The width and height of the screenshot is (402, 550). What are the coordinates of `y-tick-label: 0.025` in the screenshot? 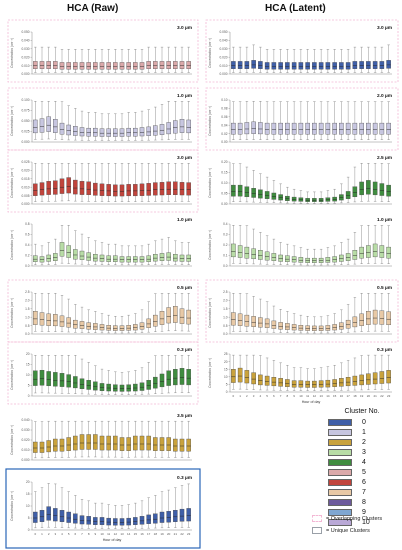 It's located at (26, 132).